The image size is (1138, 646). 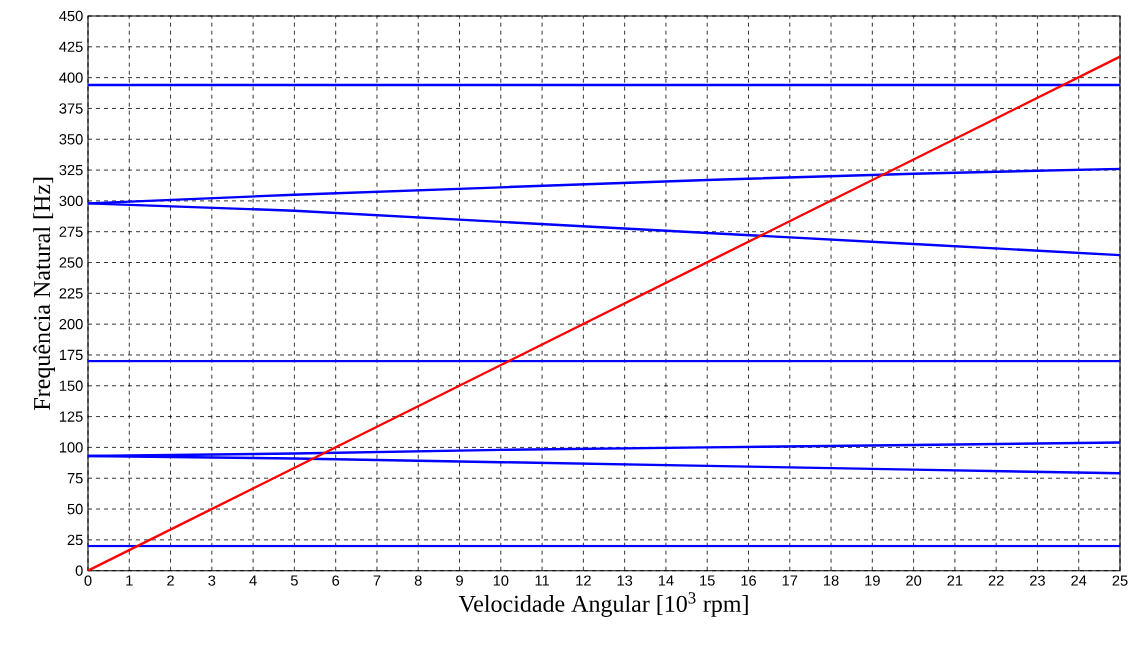 I want to click on x-tick-label: 21, so click(x=955, y=580).